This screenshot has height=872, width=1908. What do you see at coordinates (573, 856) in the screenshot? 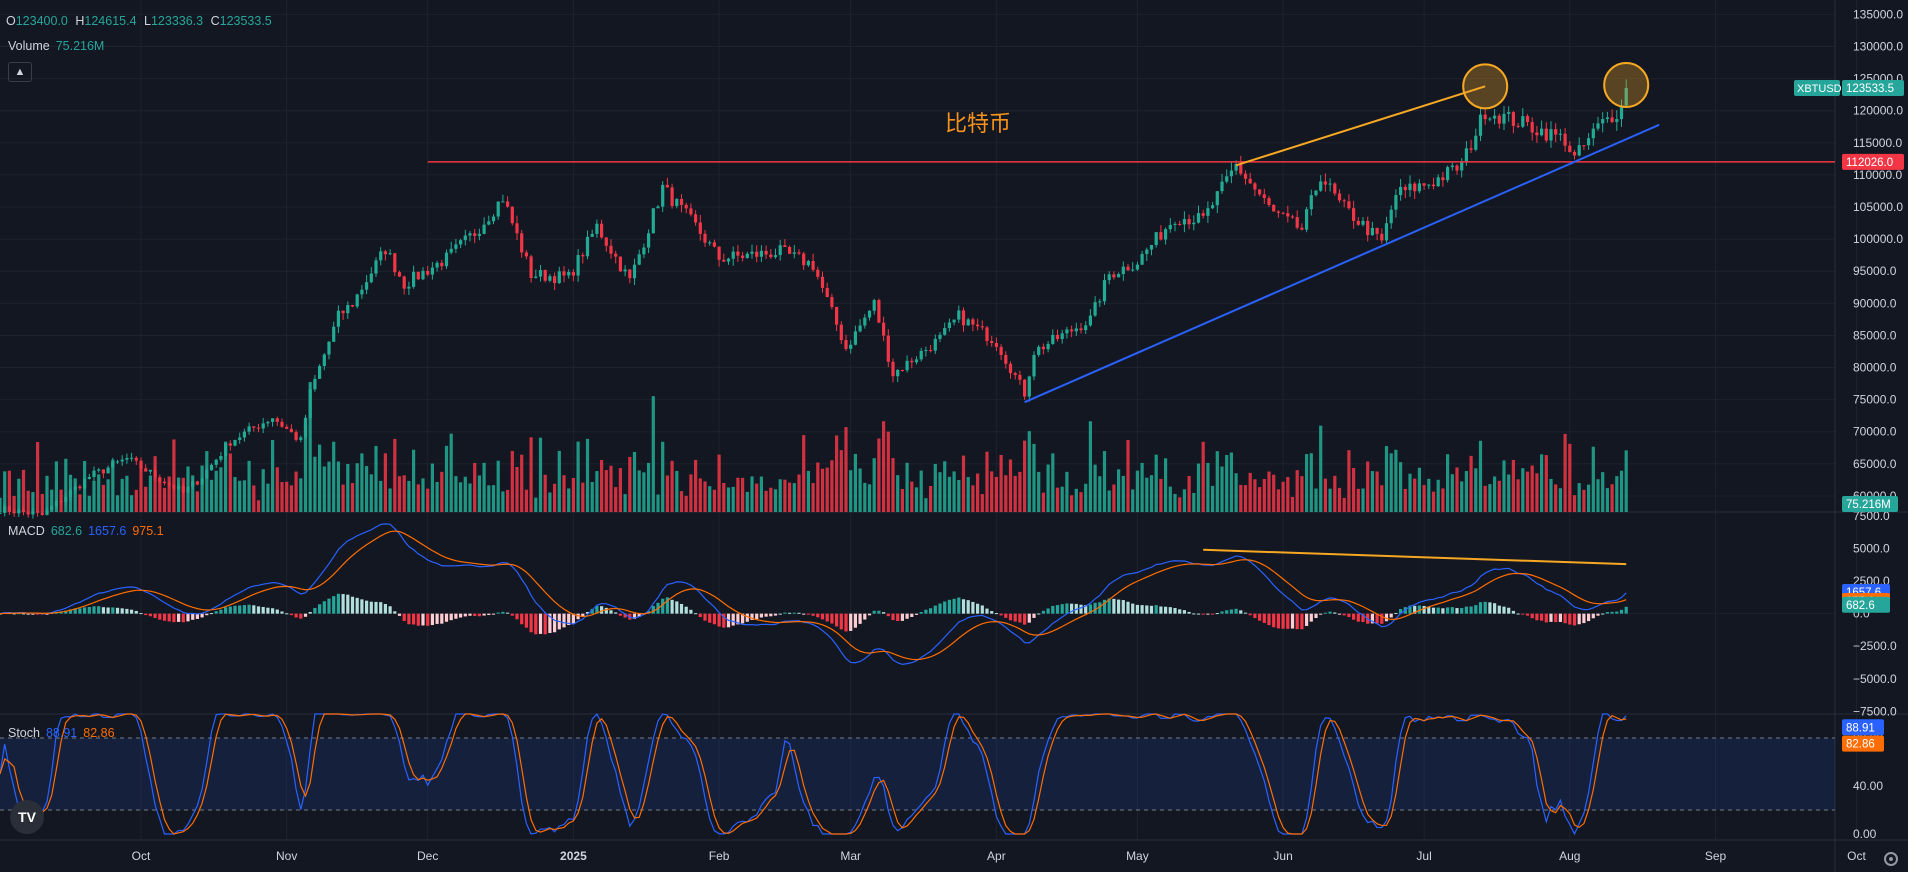
I see `time-tick-label: 2025` at bounding box center [573, 856].